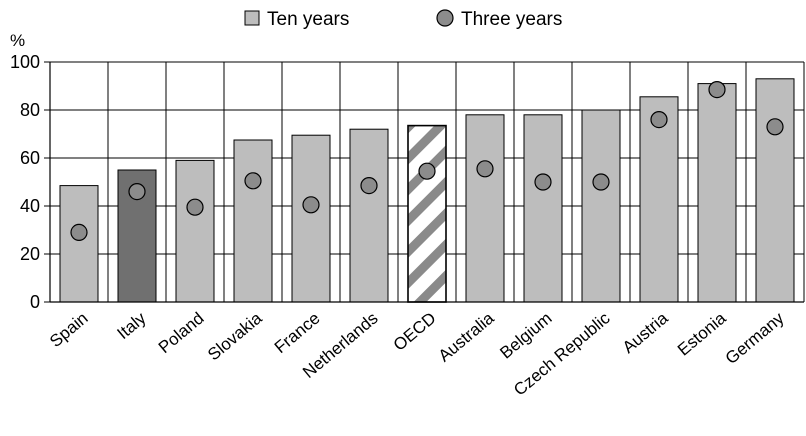 This screenshot has width=806, height=436. Describe the element at coordinates (427, 213) in the screenshot. I see `bar-oecd` at that location.